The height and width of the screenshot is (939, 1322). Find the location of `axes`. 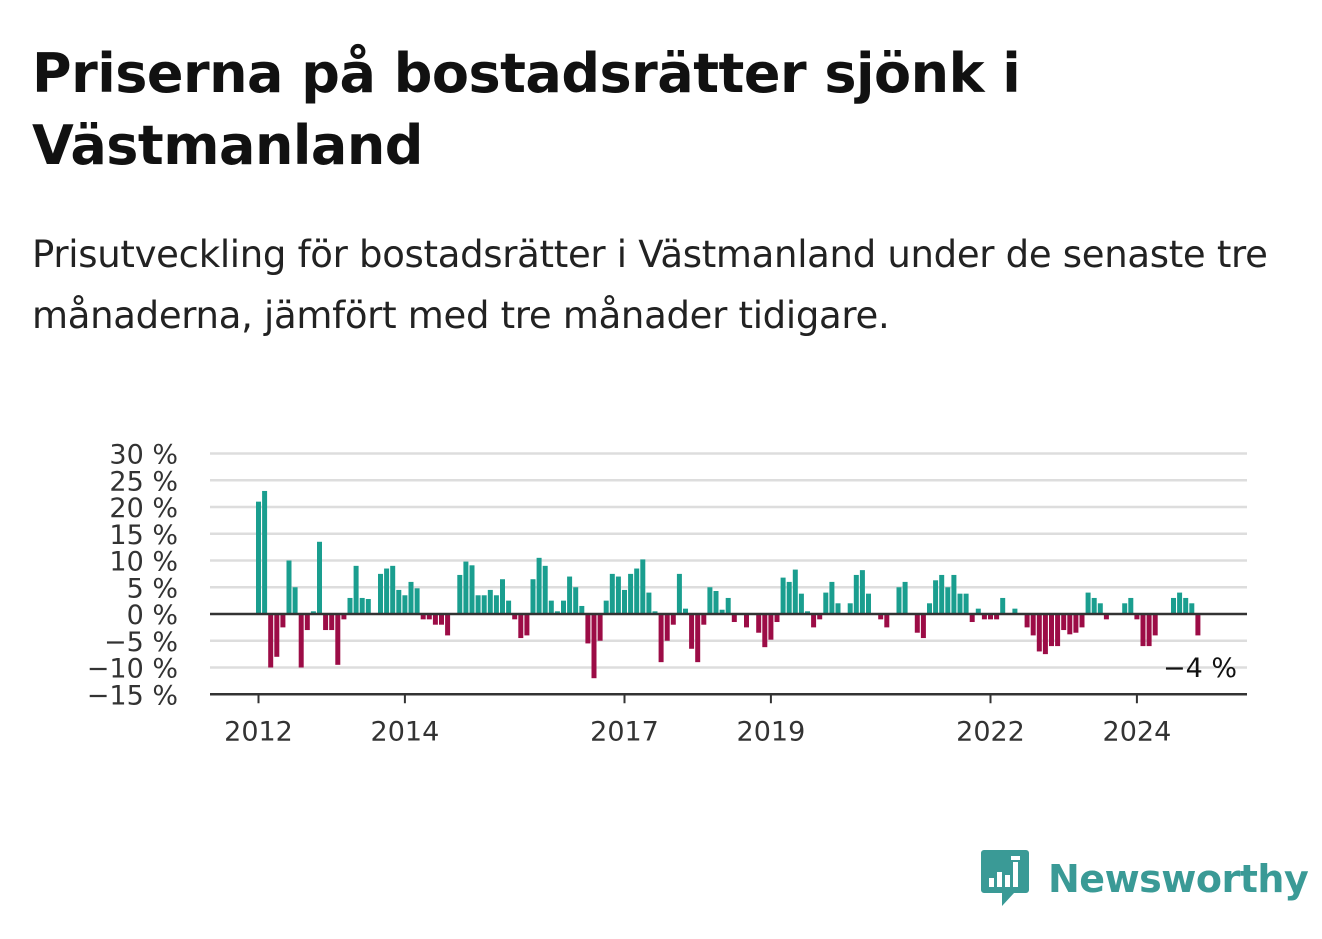

axes is located at coordinates (728, 654).